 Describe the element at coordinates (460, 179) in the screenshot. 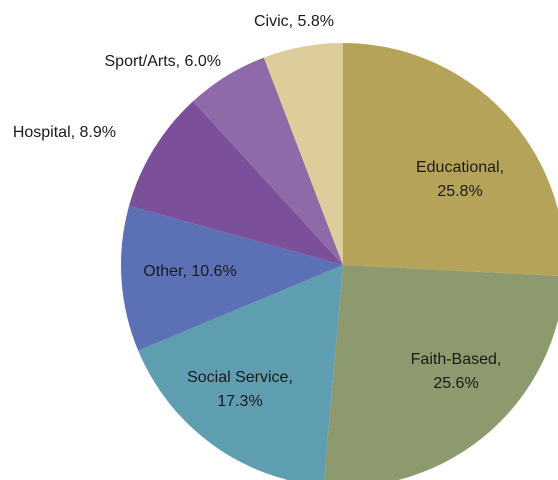

I see `data-label: Educational, 25.8%` at that location.